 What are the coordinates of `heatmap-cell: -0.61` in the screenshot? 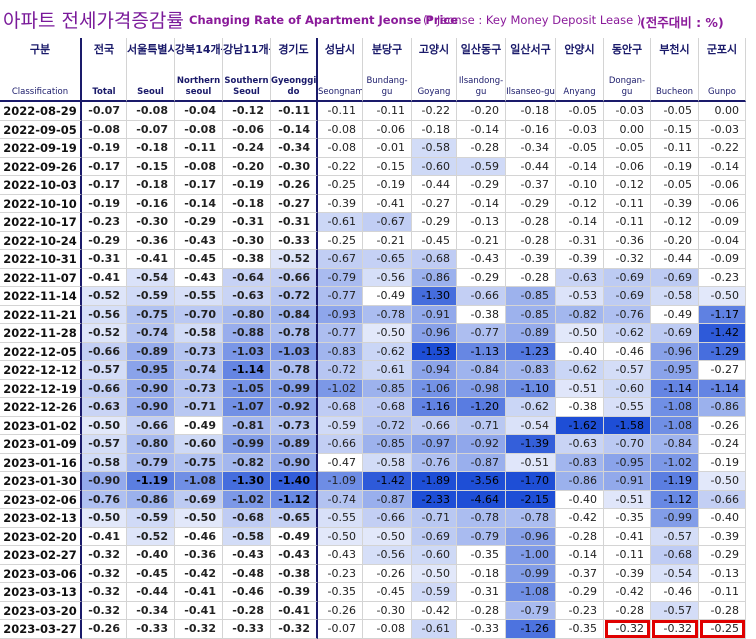 It's located at (434, 629).